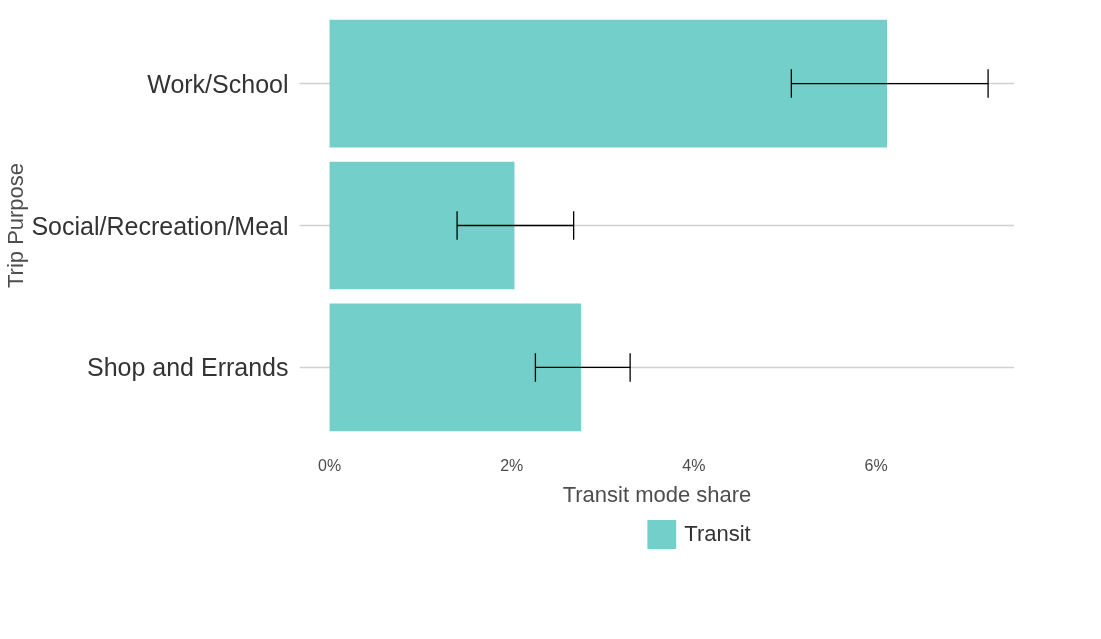 This screenshot has height=639, width=1101. What do you see at coordinates (512, 465) in the screenshot?
I see `x-tick-label: 2%` at bounding box center [512, 465].